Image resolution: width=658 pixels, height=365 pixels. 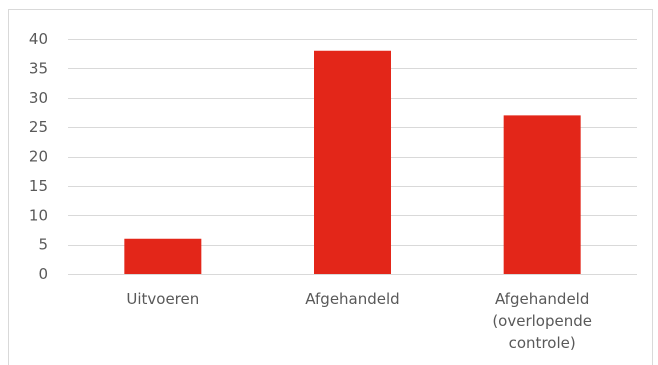 I want to click on y-tick-label: 0, so click(x=43, y=274).